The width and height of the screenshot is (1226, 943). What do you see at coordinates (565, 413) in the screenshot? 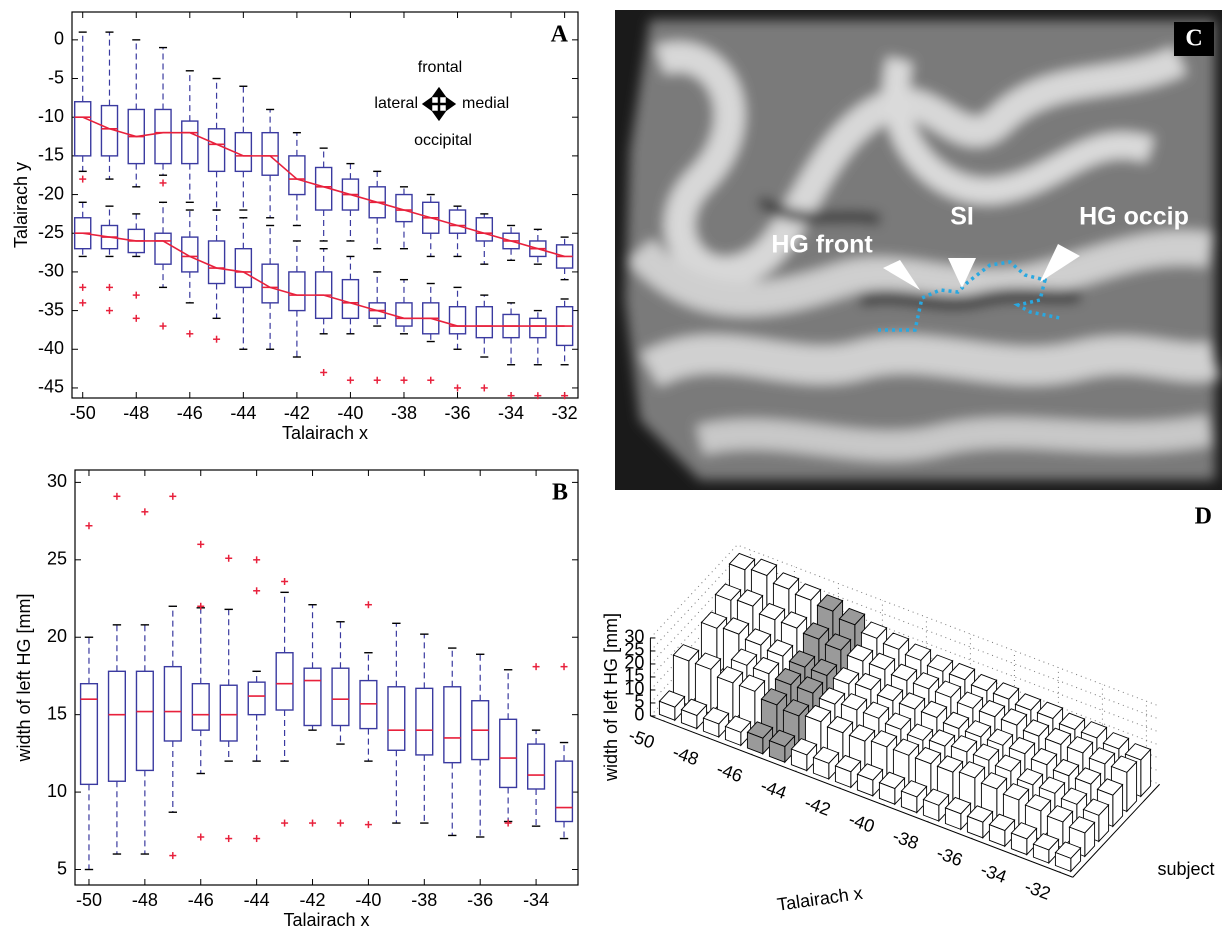
I see `x-tick-label: -32` at bounding box center [565, 413].